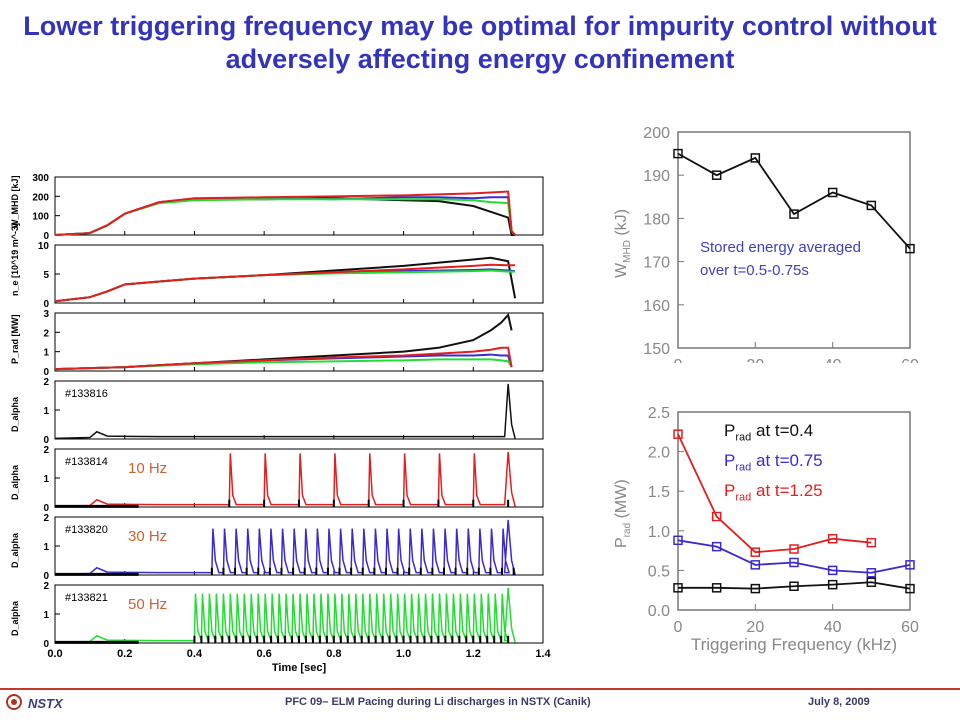 This screenshot has width=960, height=720. I want to click on y-tick-label: 160, so click(656, 306).